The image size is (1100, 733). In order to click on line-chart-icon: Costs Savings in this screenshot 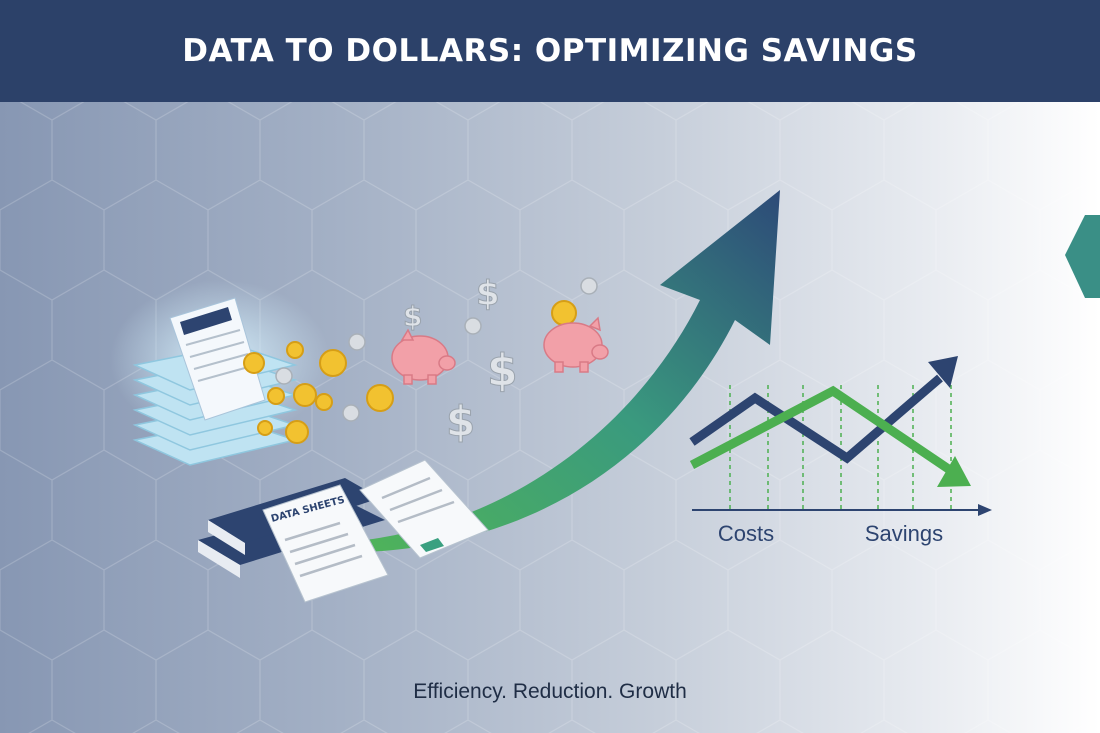, I will do `click(840, 451)`.